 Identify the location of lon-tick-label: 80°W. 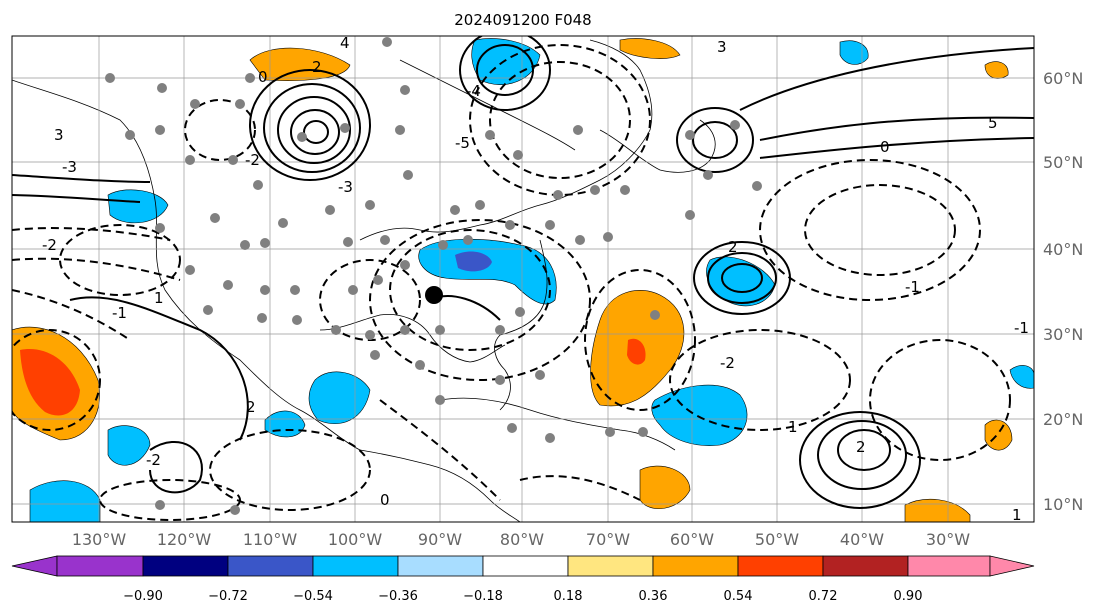
(522, 539).